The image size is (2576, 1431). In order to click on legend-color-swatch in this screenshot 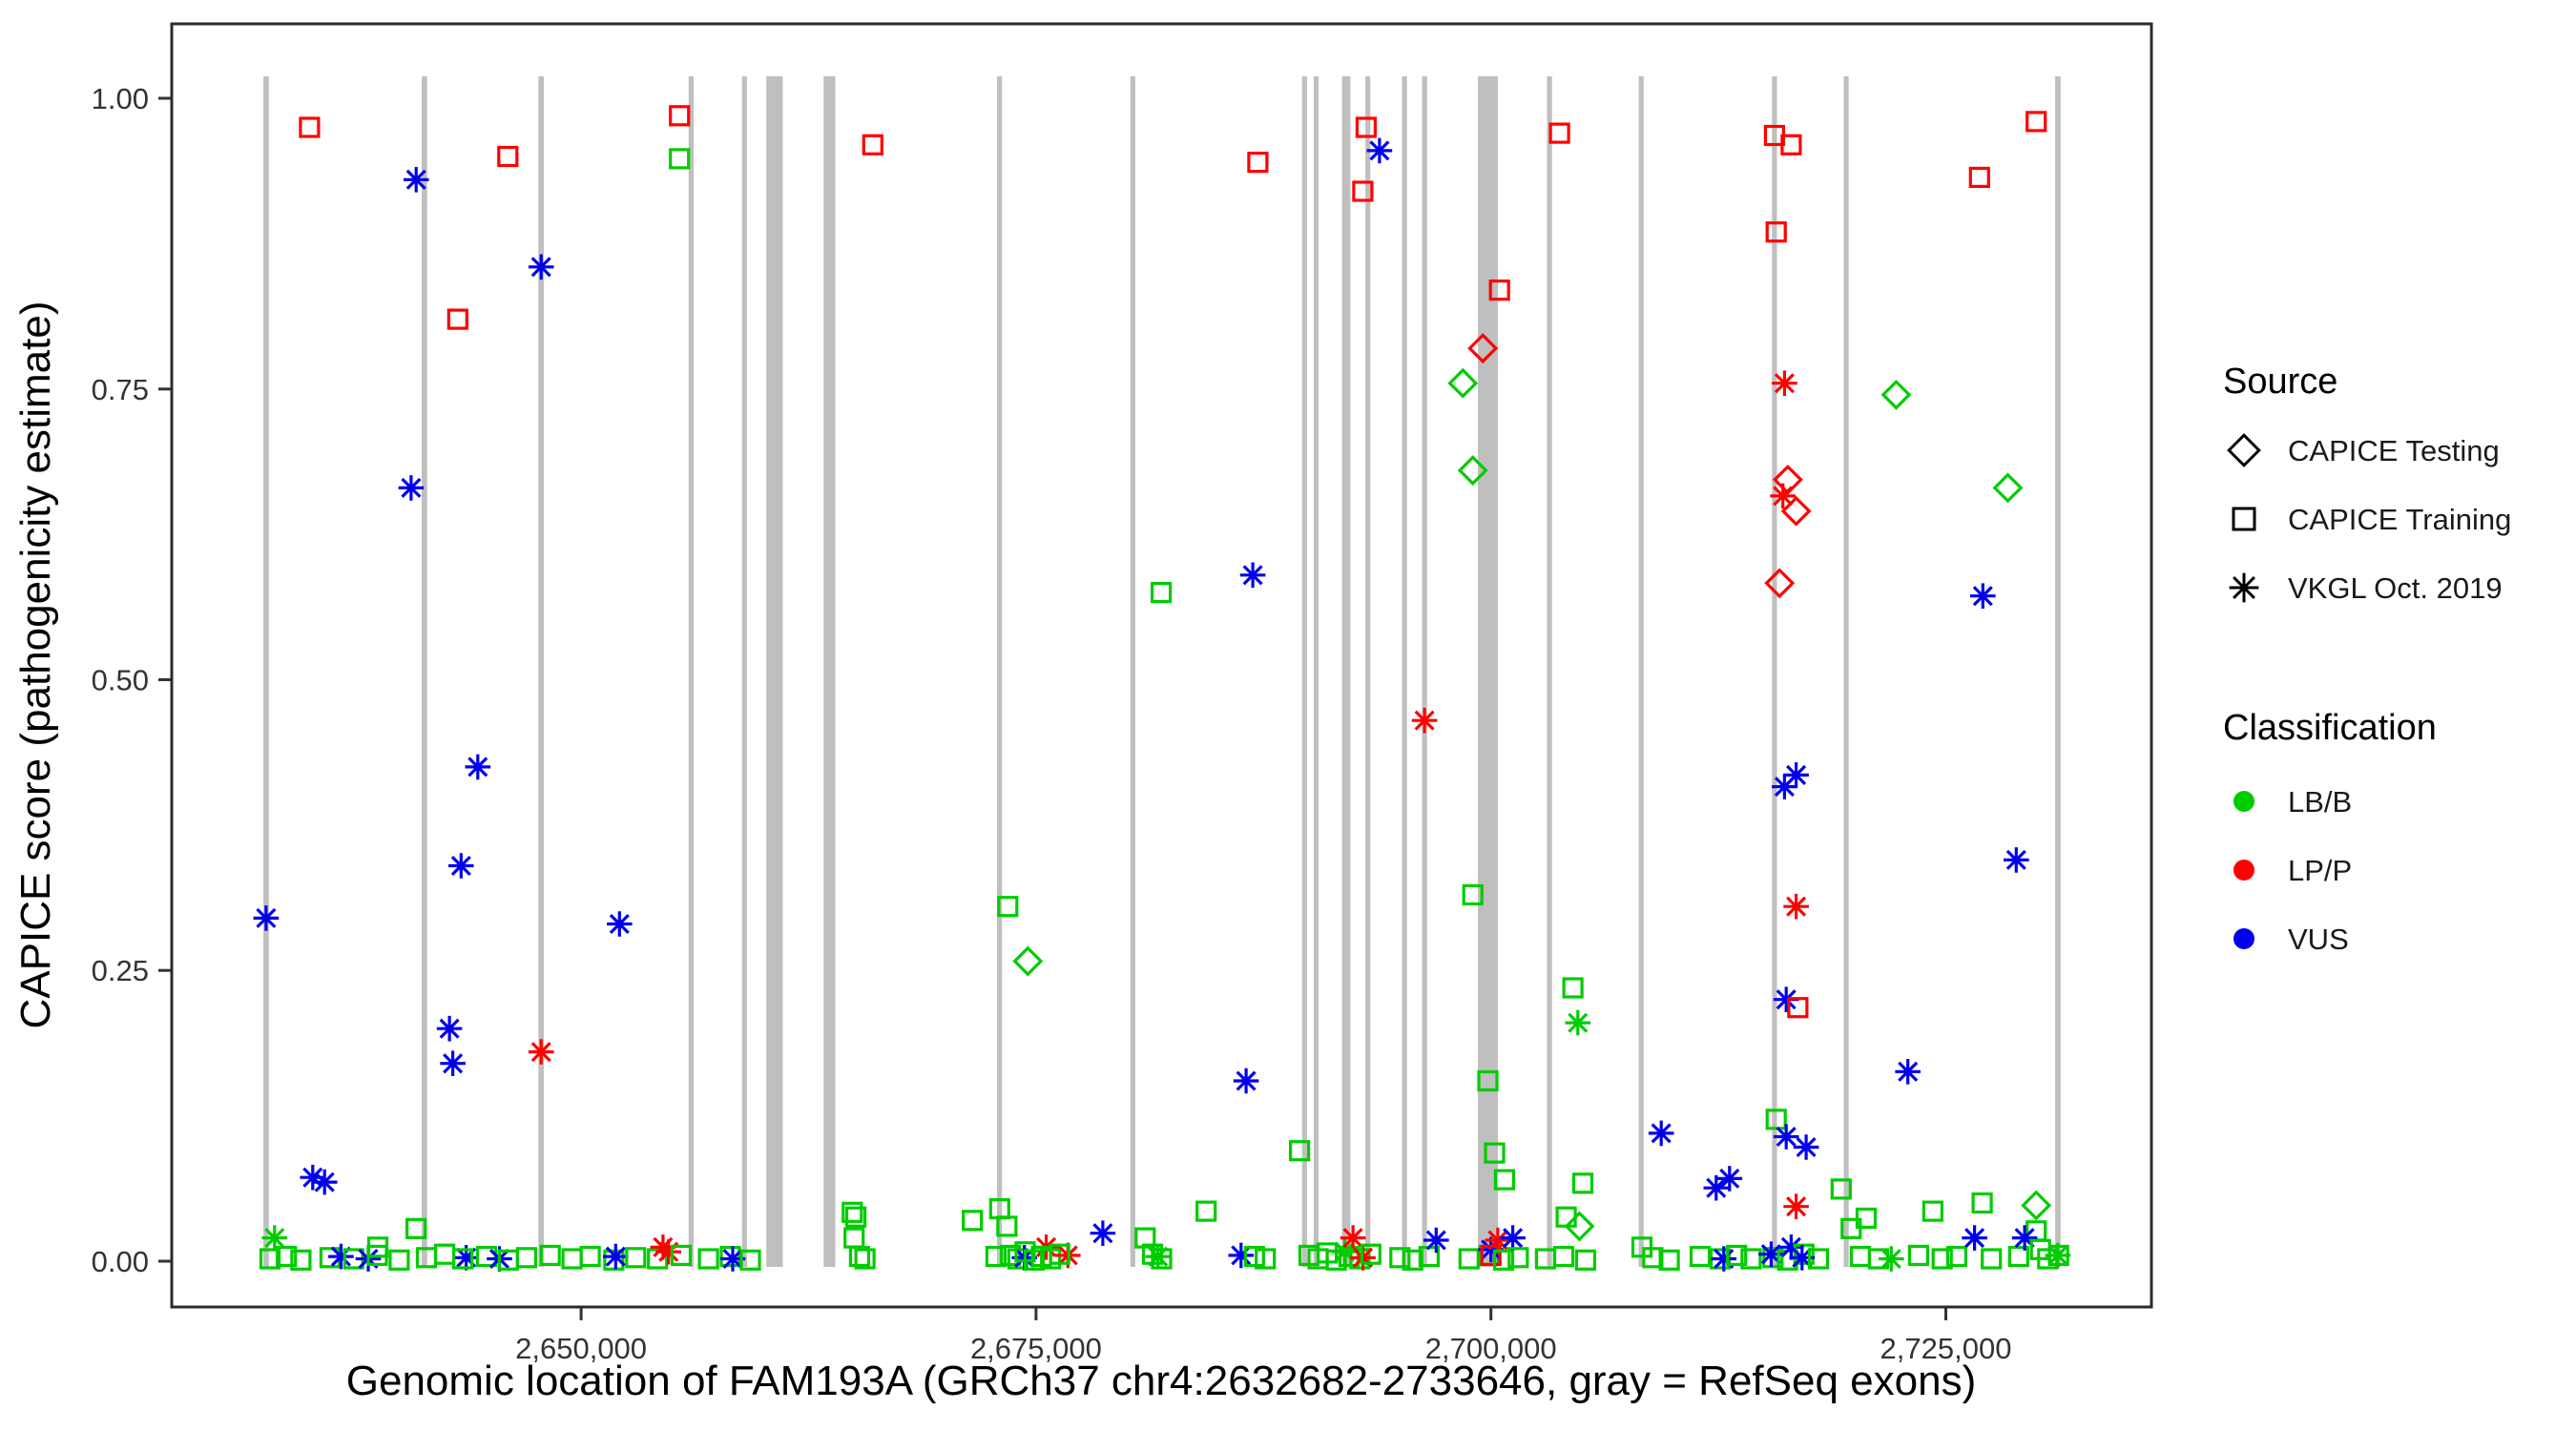, I will do `click(2243, 801)`.